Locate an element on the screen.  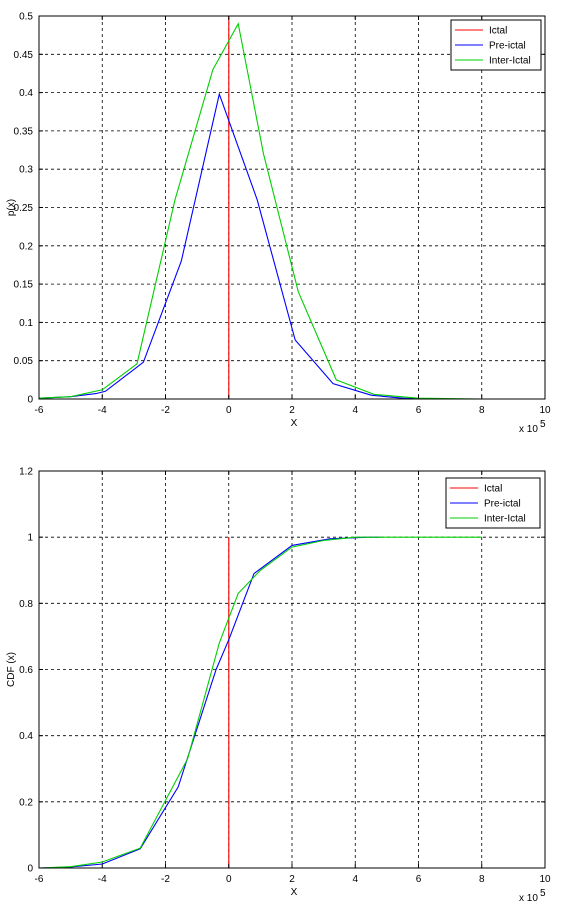
y-tick-label: 1.2 is located at coordinates (26, 472).